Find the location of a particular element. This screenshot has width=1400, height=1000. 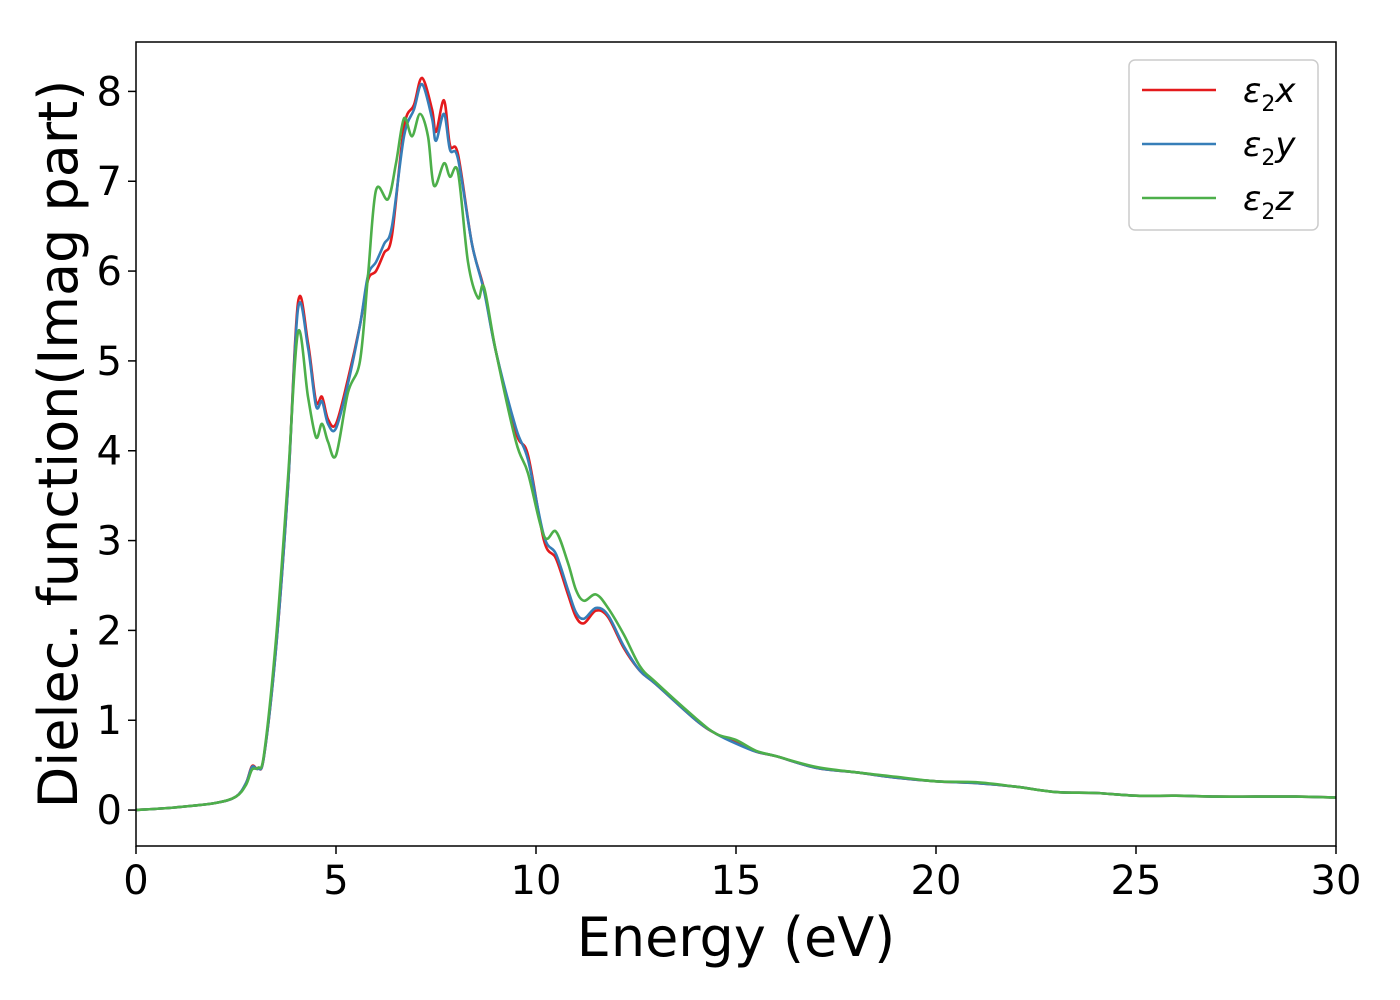

y-tick-label: 5 is located at coordinates (109, 362).